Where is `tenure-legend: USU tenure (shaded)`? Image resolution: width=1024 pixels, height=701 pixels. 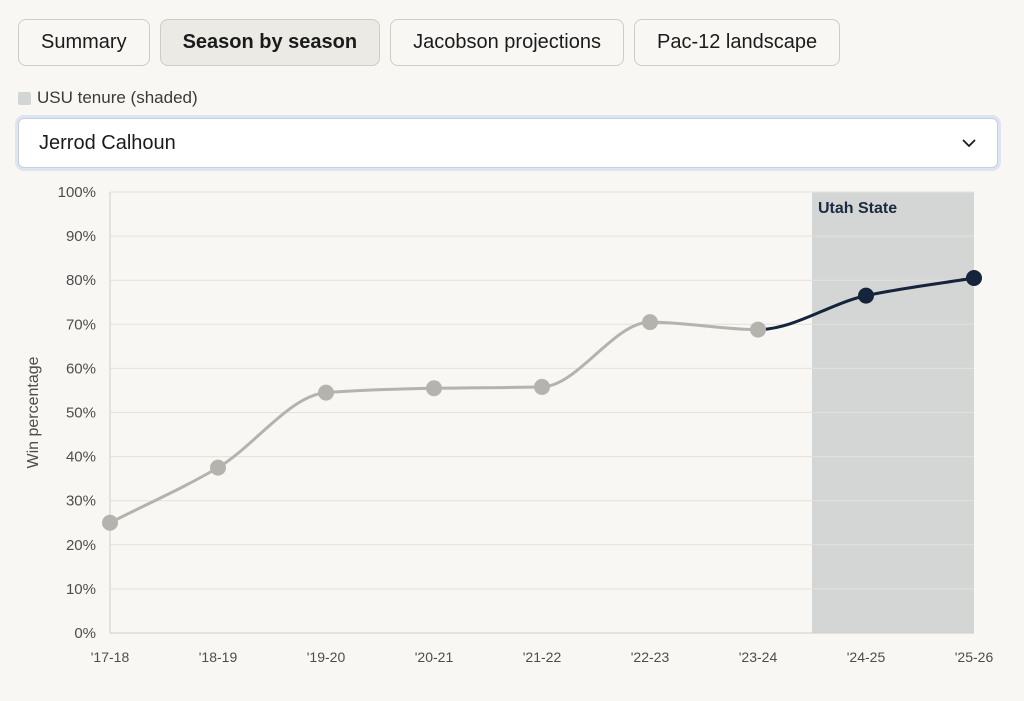 tenure-legend: USU tenure (shaded) is located at coordinates (108, 98).